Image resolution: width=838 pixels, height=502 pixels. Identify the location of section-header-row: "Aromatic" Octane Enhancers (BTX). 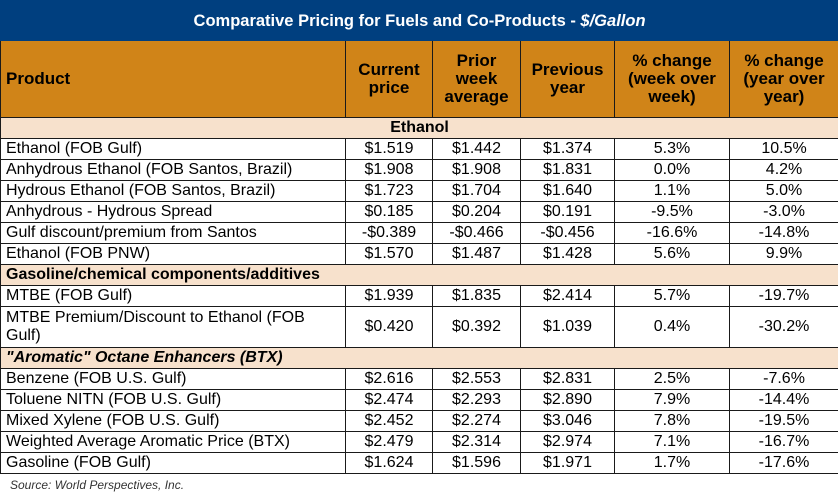
(419, 358).